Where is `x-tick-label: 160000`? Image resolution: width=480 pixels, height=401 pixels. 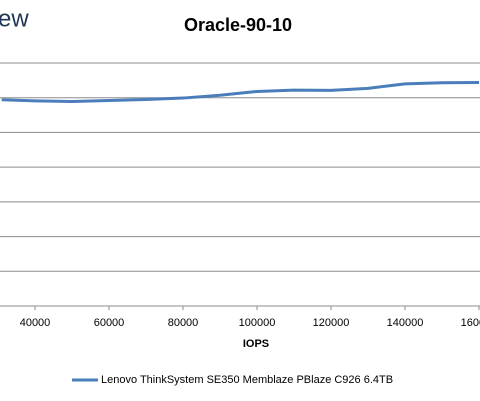 x-tick-label: 160000 is located at coordinates (470, 323).